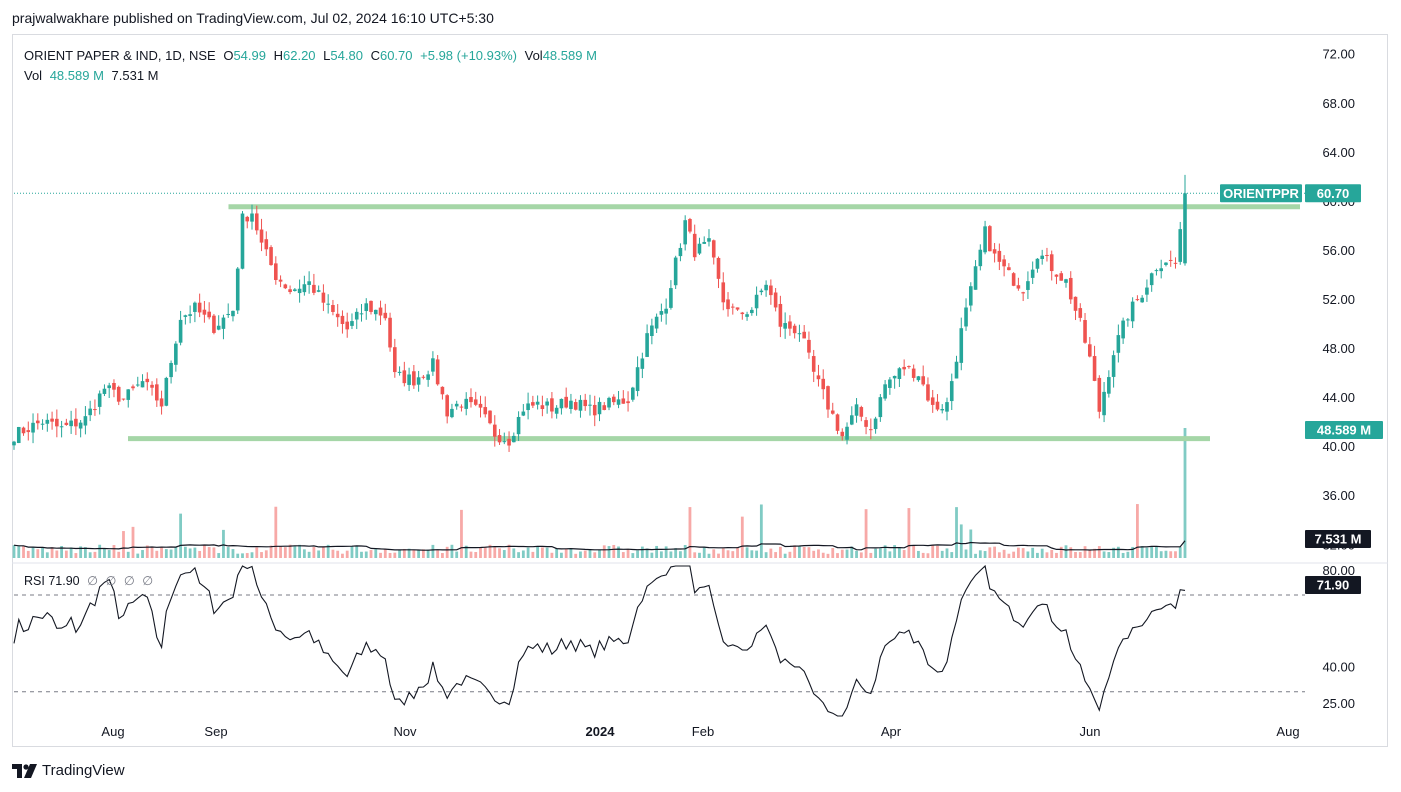  I want to click on open-value: 54.99, so click(249, 55).